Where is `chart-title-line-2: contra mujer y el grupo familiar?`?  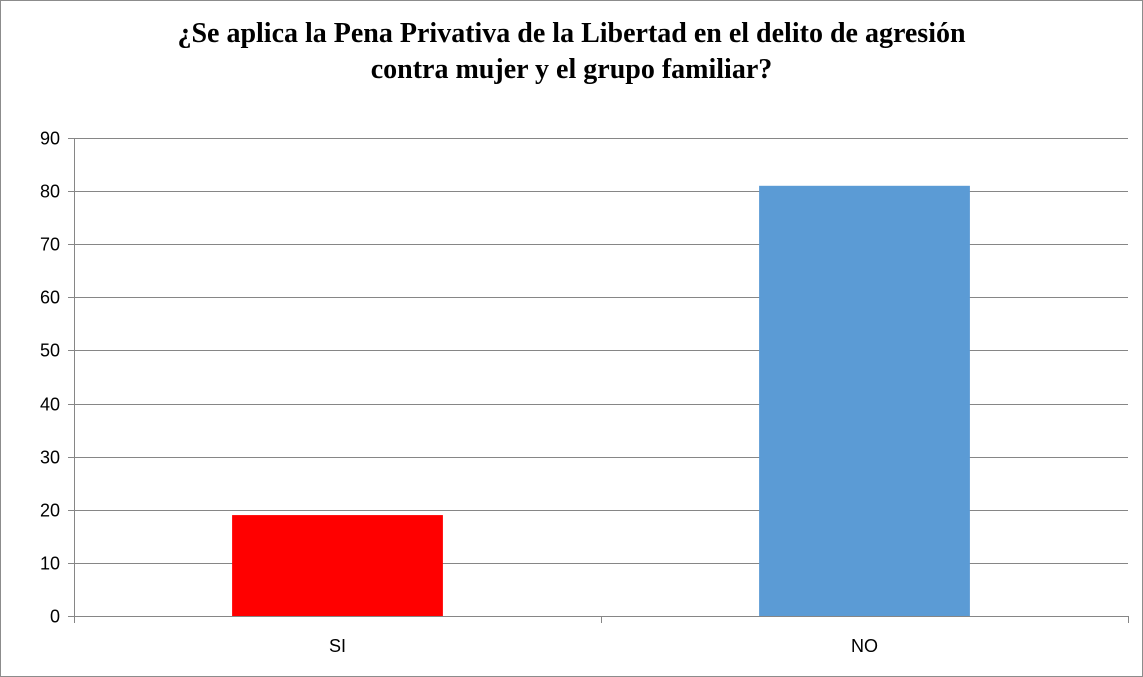
chart-title-line-2: contra mujer y el grupo familiar? is located at coordinates (571, 69).